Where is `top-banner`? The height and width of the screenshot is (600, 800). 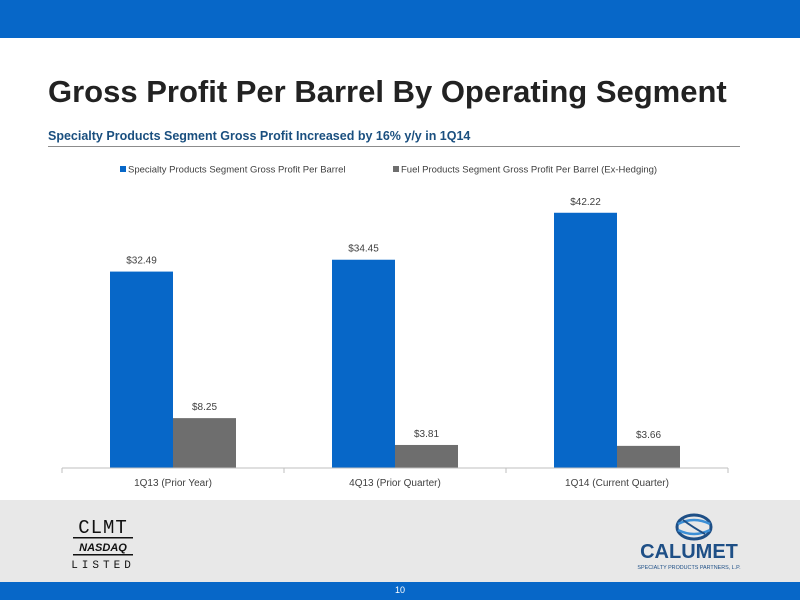 top-banner is located at coordinates (400, 19).